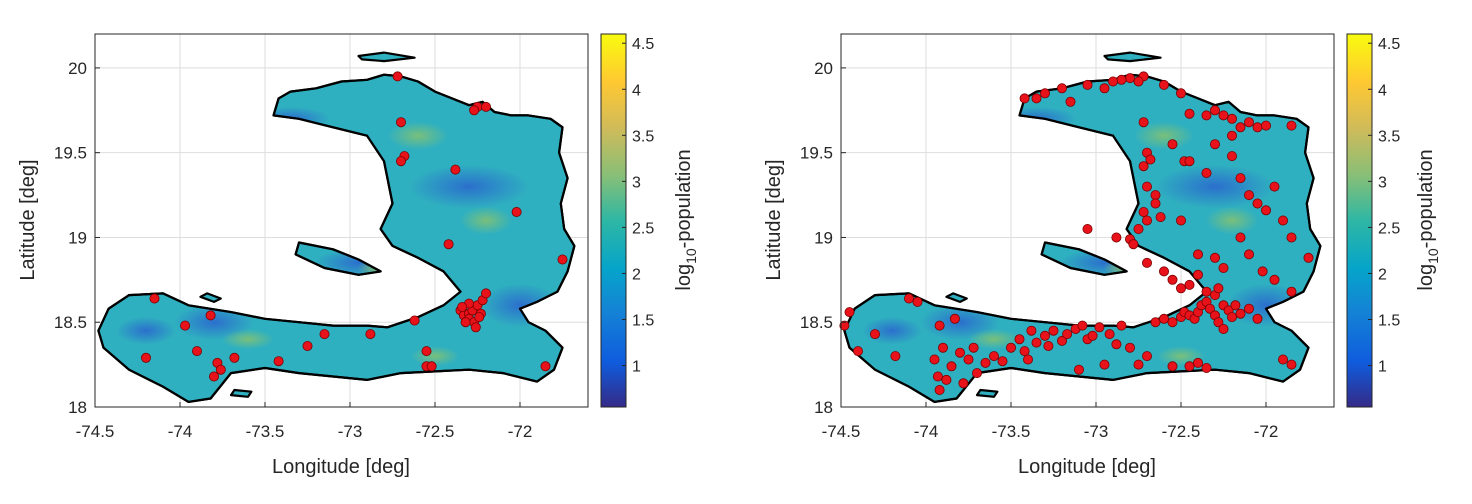 Image resolution: width=1472 pixels, height=504 pixels. Describe the element at coordinates (1132, 57) in the screenshot. I see `tortuga-island` at that location.